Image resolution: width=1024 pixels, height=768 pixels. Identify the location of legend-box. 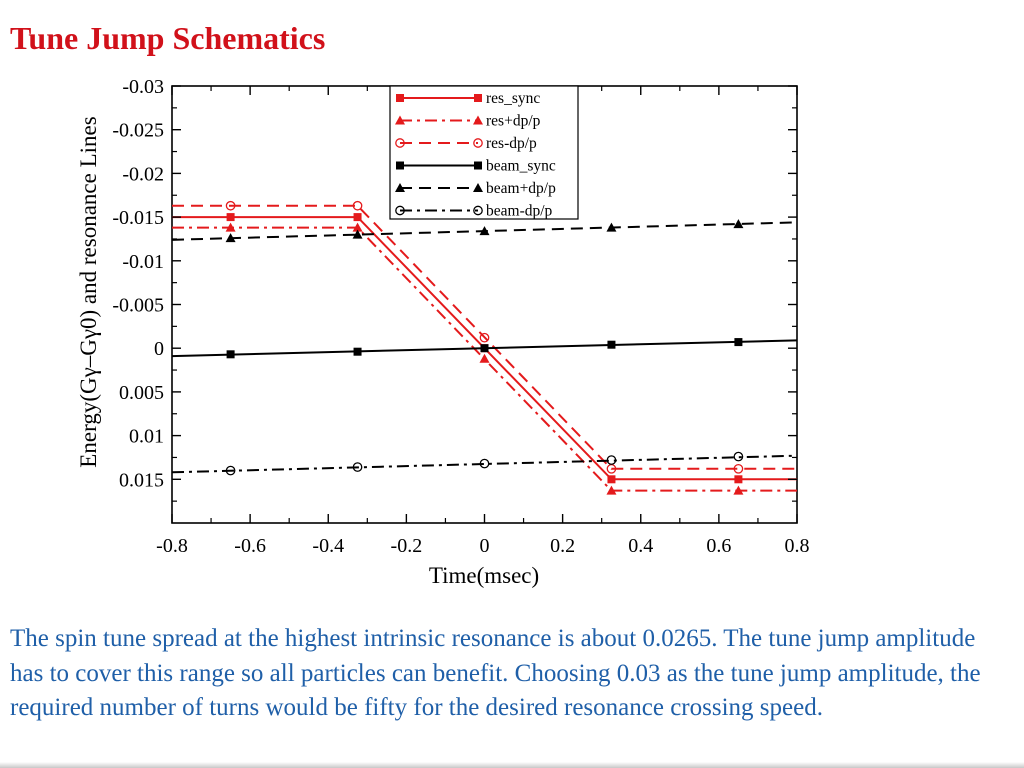
(484, 152).